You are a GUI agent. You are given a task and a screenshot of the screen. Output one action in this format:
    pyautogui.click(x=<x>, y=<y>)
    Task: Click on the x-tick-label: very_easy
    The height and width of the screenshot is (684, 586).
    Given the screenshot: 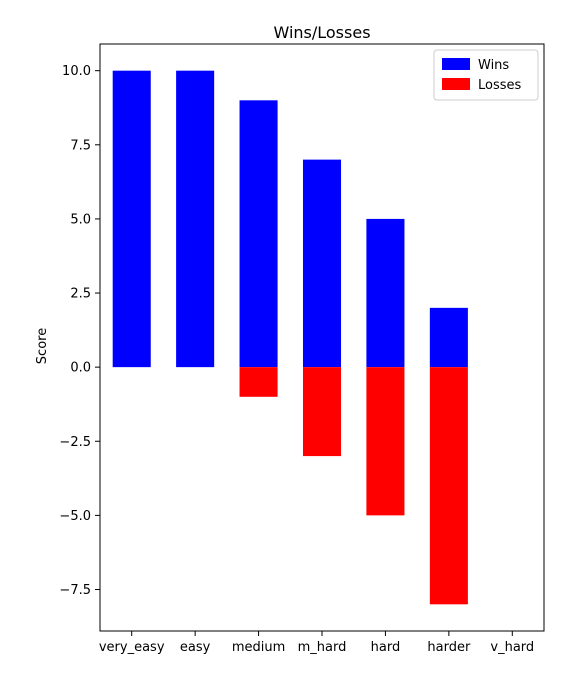 What is the action you would take?
    pyautogui.click(x=132, y=647)
    